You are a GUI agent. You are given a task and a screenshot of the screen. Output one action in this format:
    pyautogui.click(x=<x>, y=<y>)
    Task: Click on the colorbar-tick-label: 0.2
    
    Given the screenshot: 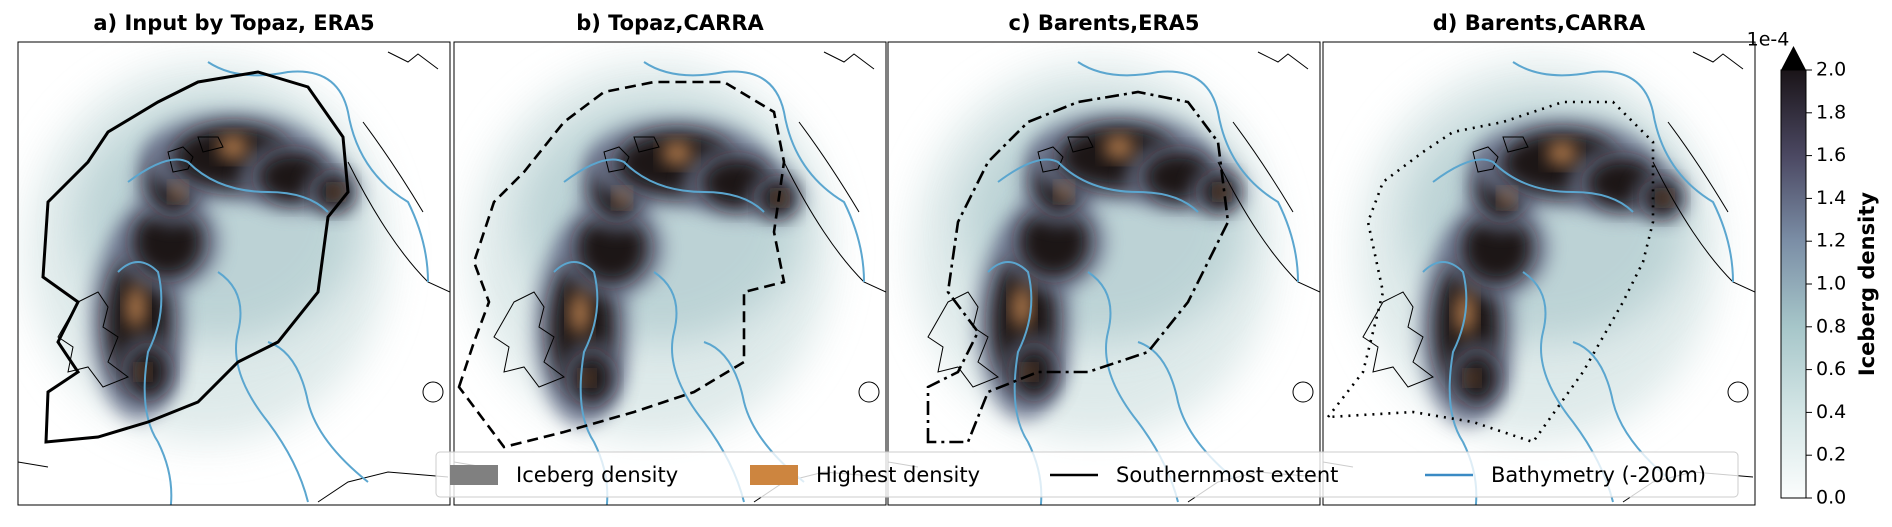 What is the action you would take?
    pyautogui.click(x=1831, y=455)
    